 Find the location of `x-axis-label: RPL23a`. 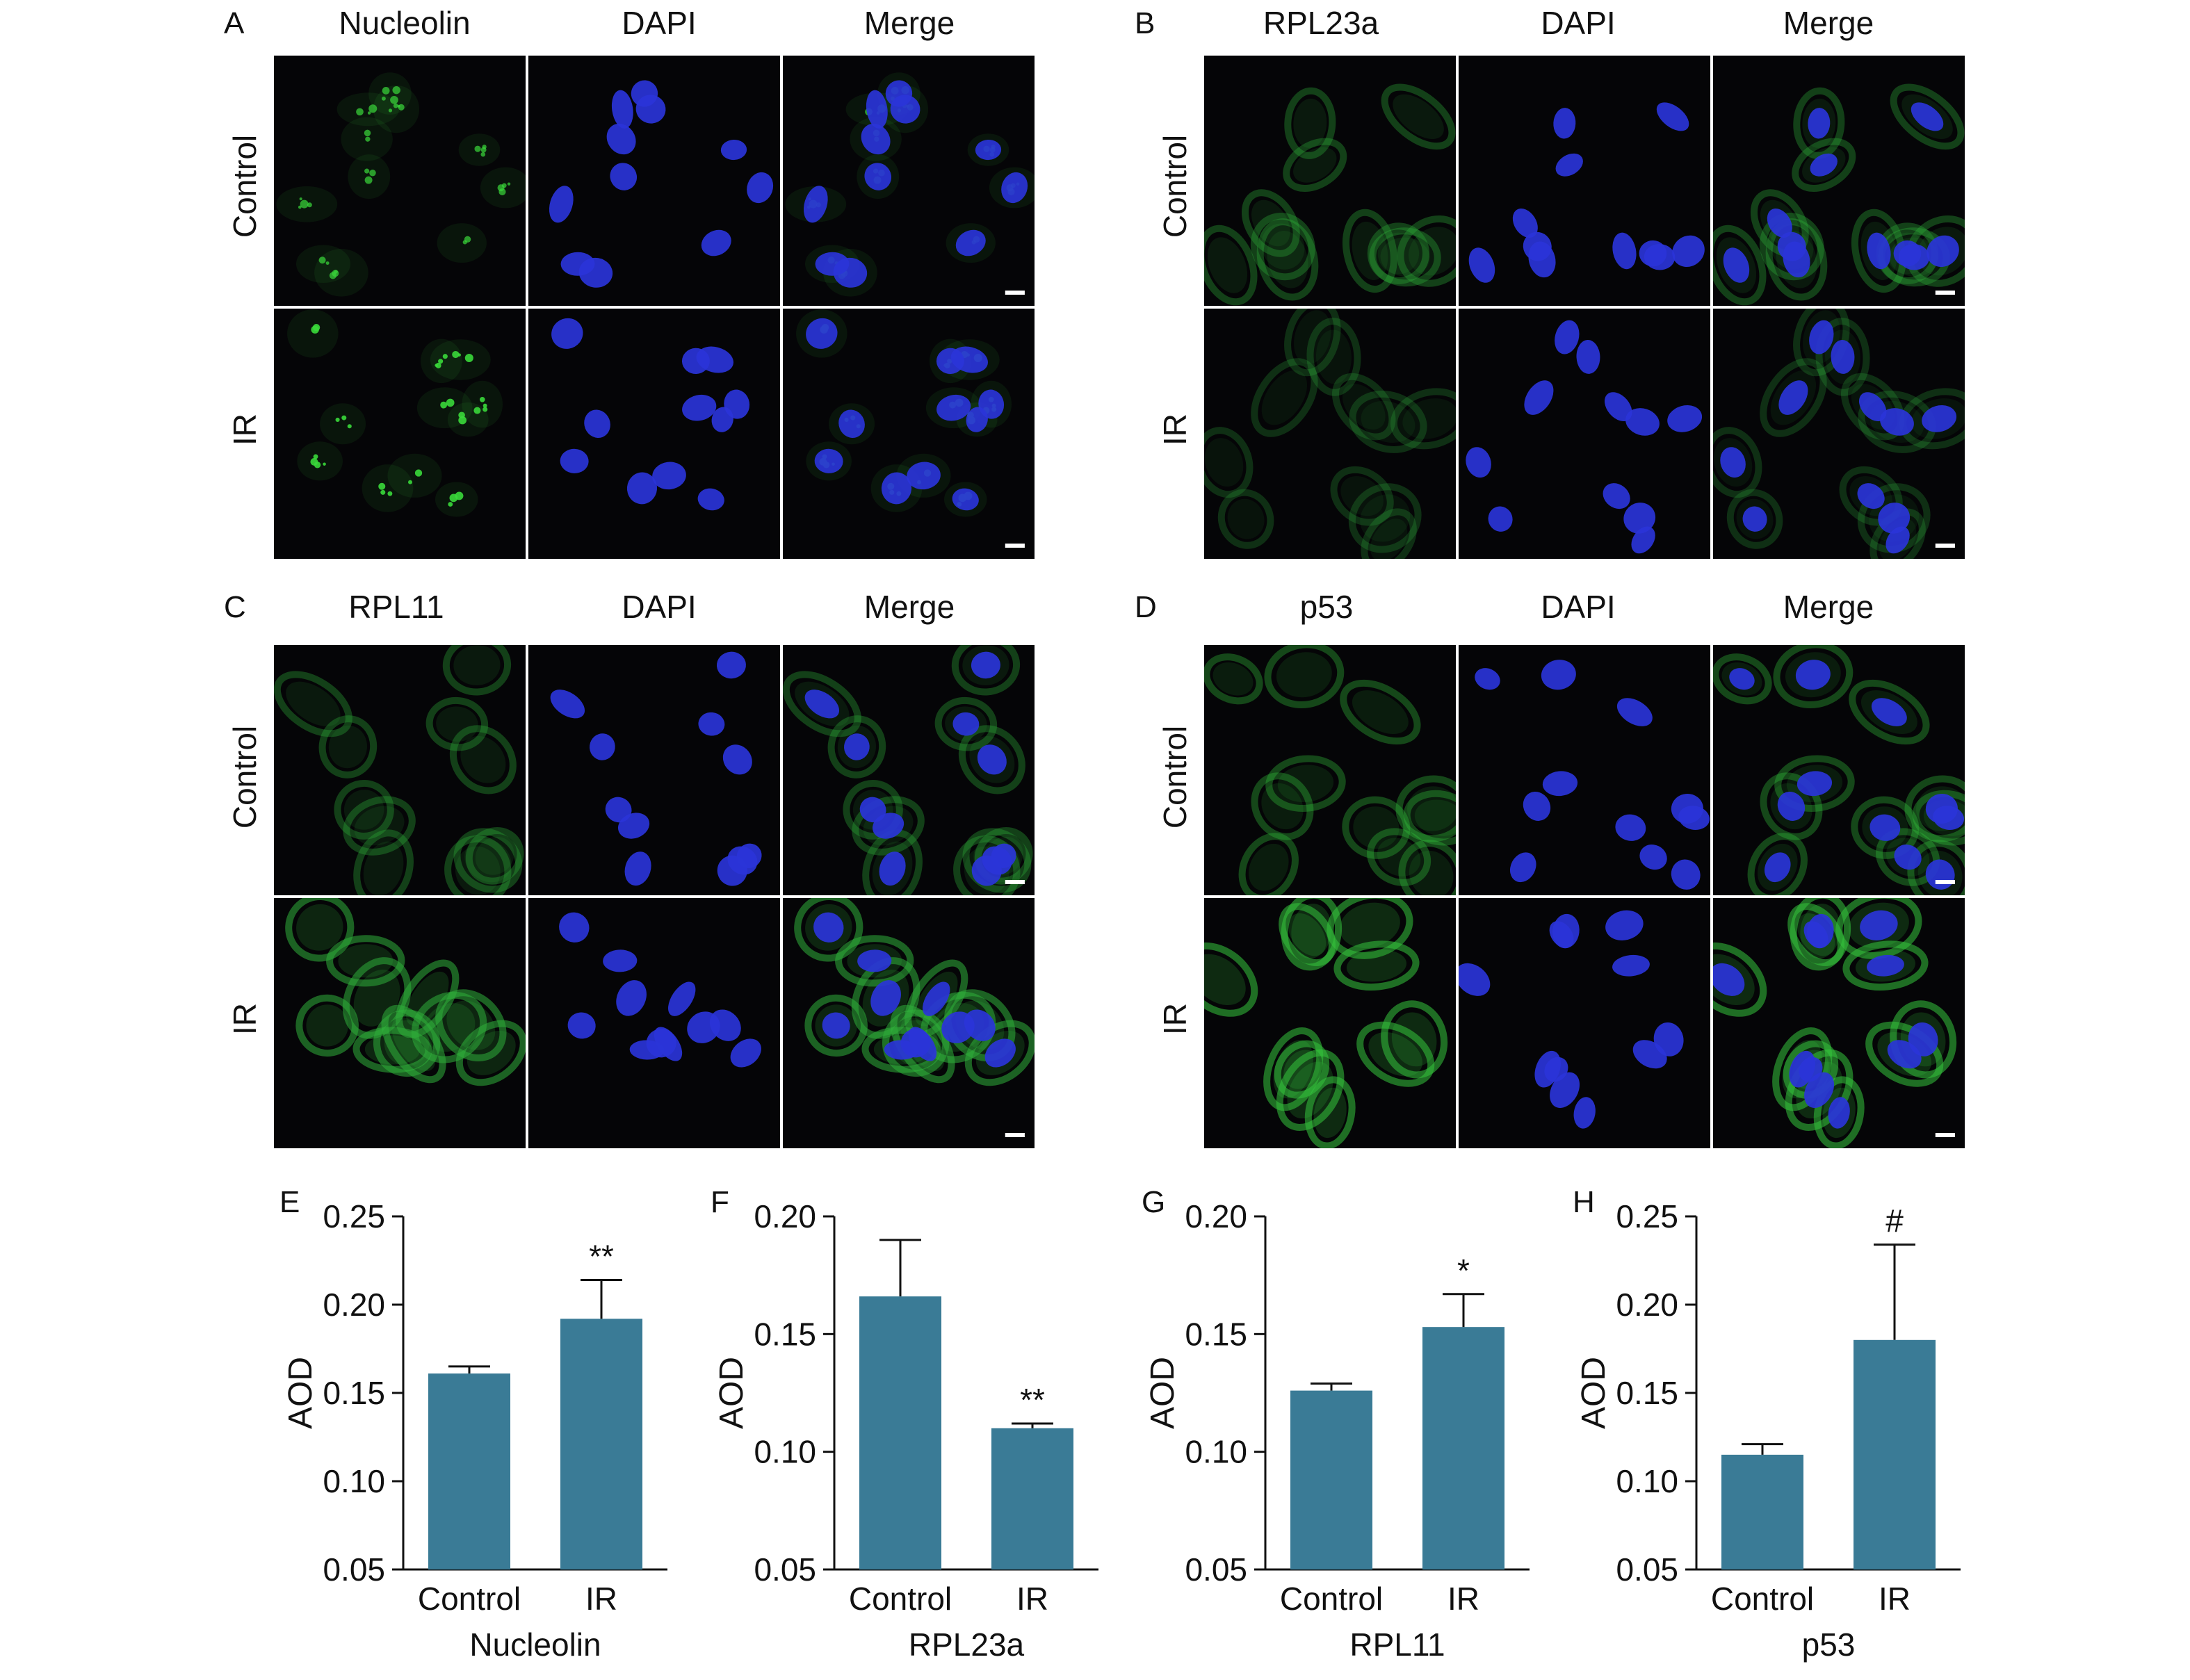

x-axis-label: RPL23a is located at coordinates (967, 1645).